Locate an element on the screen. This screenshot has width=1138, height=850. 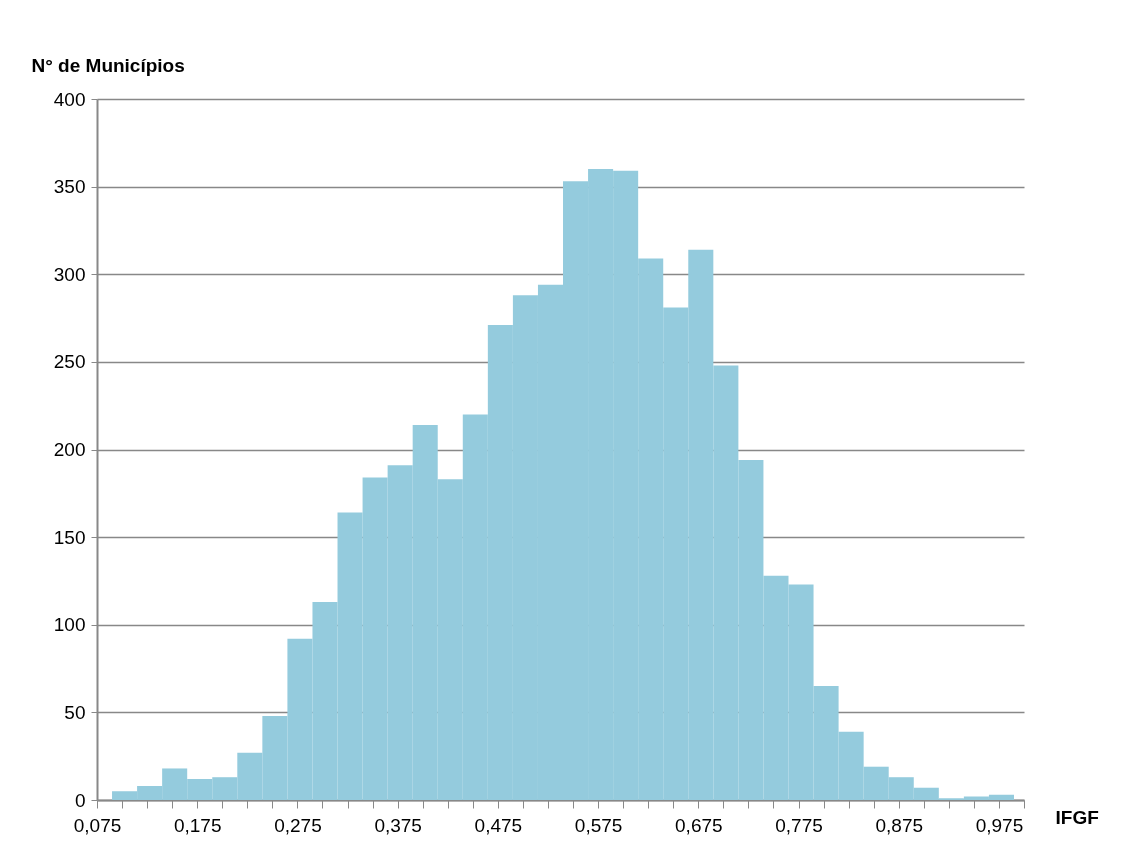
y-axis-title: N° de Municípios is located at coordinates (108, 65).